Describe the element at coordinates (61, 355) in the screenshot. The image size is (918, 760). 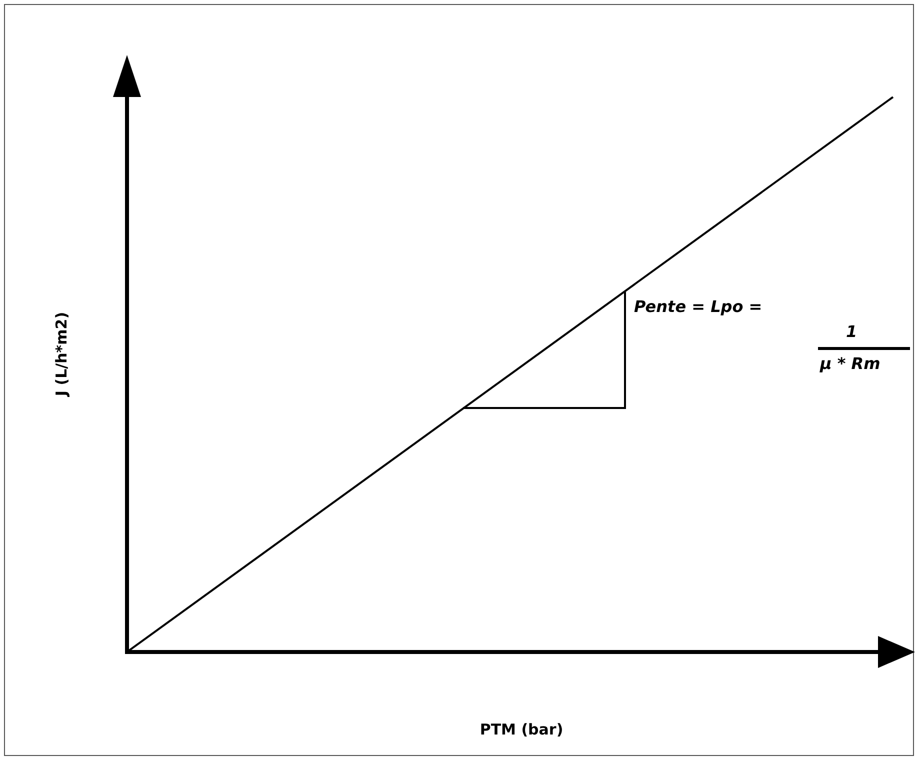
I see `y-axis-title: J (L/h*m2)` at that location.